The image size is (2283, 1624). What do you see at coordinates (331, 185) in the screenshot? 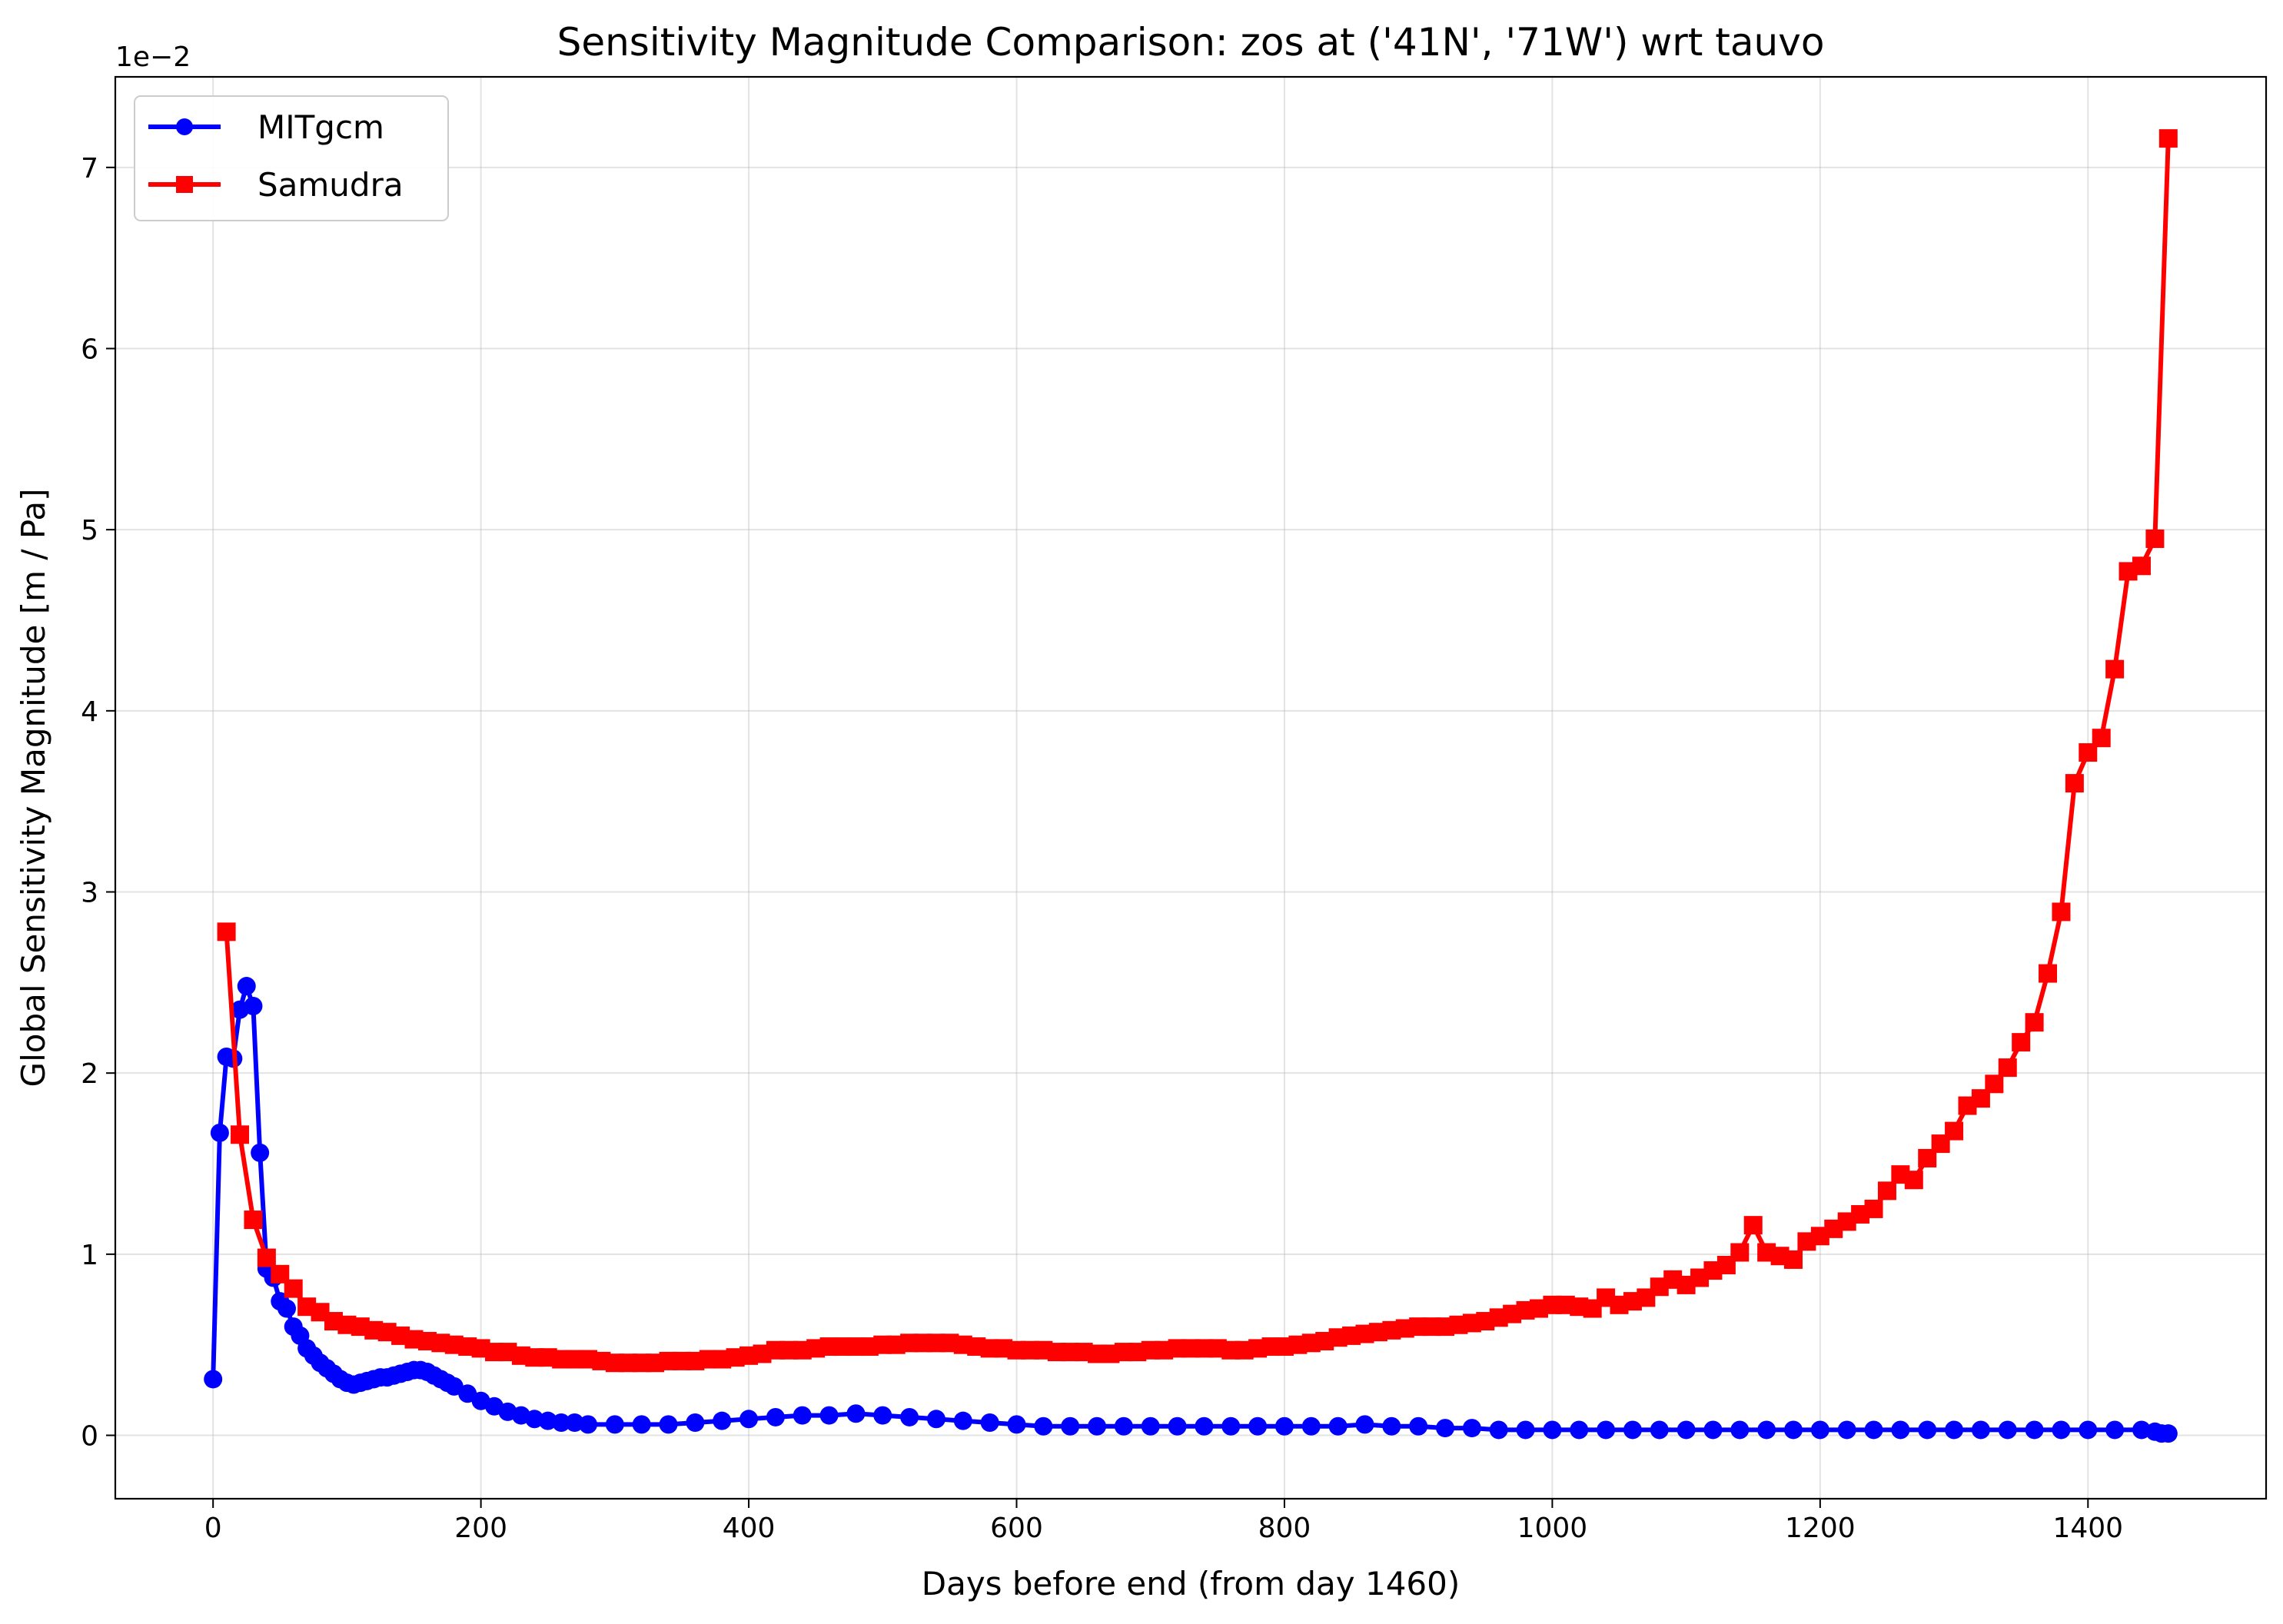
I see `legend-label-samudra: Samudra` at bounding box center [331, 185].